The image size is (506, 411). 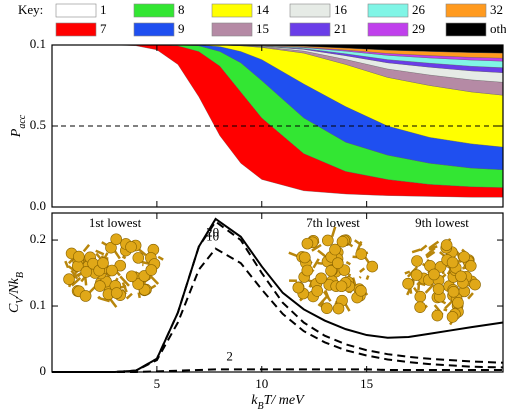 I want to click on structure-label: 9th lowest, so click(x=442, y=222).